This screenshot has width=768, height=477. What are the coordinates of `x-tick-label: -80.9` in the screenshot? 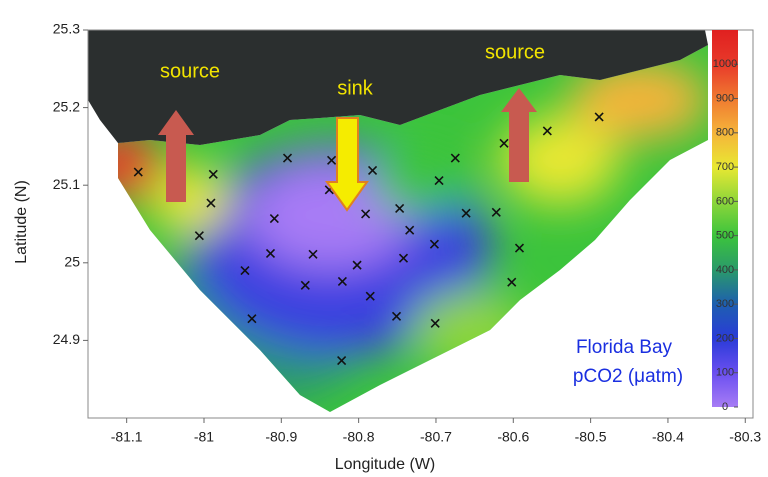 It's located at (281, 437).